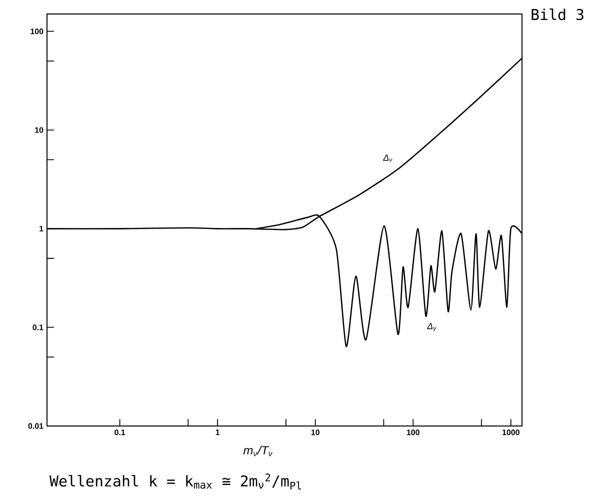  What do you see at coordinates (257, 451) in the screenshot?
I see `x-axis-title: m$_{ν}$/T$_{ν}$` at bounding box center [257, 451].